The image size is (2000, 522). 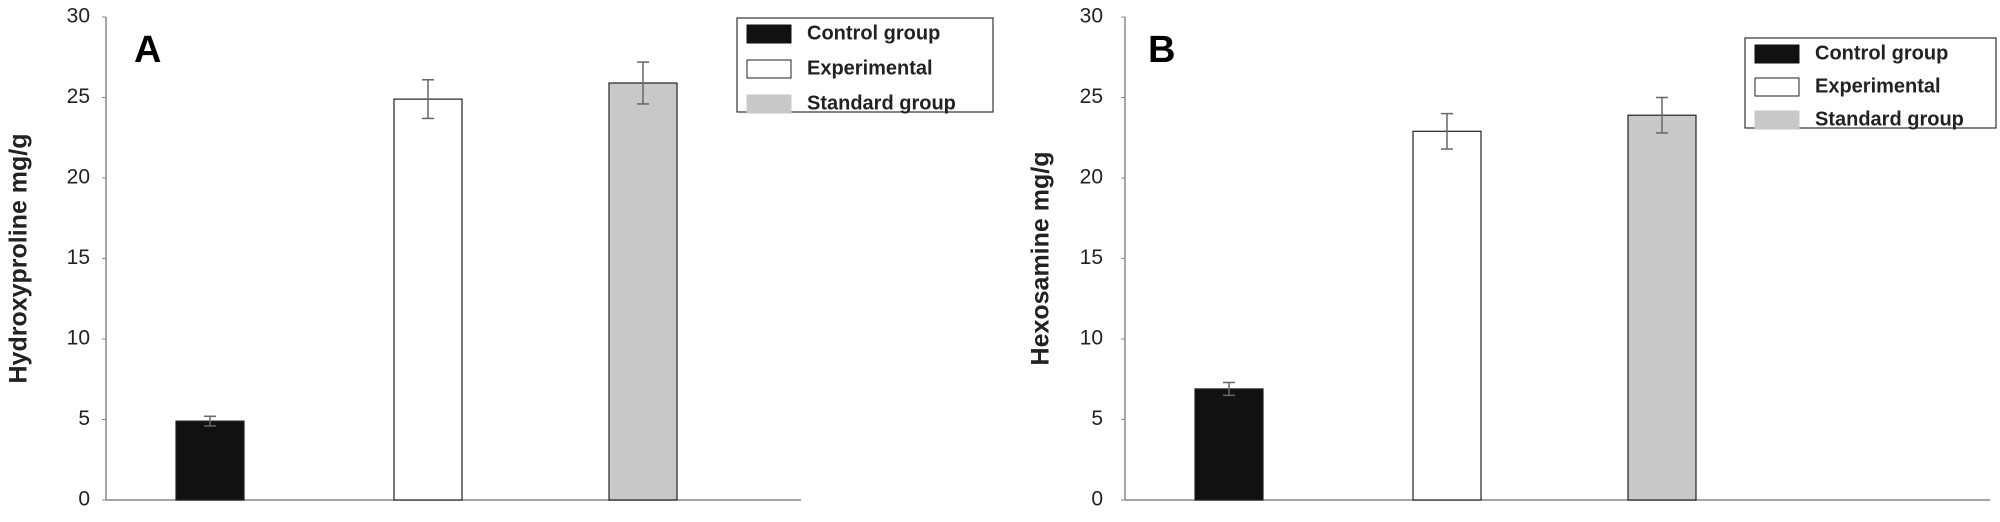 I want to click on panel-label: B, so click(x=1161, y=50).